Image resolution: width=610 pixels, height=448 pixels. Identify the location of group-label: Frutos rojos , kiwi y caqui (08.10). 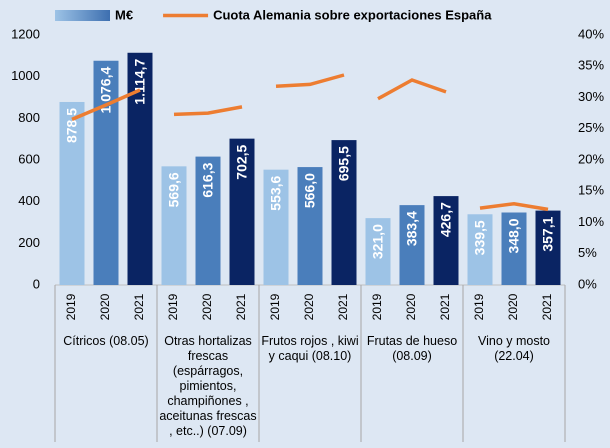
(310, 348).